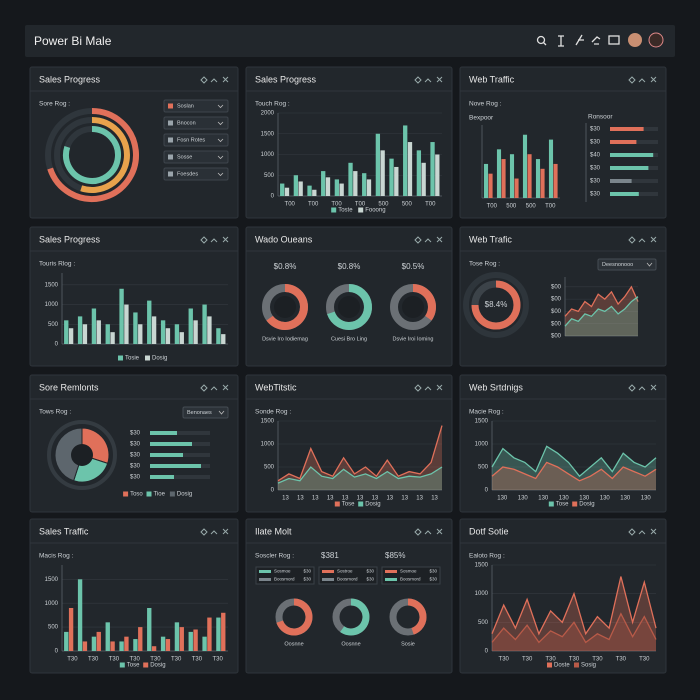 The image size is (700, 700). Describe the element at coordinates (531, 207) in the screenshot. I see `x-tick-label: 500` at that location.